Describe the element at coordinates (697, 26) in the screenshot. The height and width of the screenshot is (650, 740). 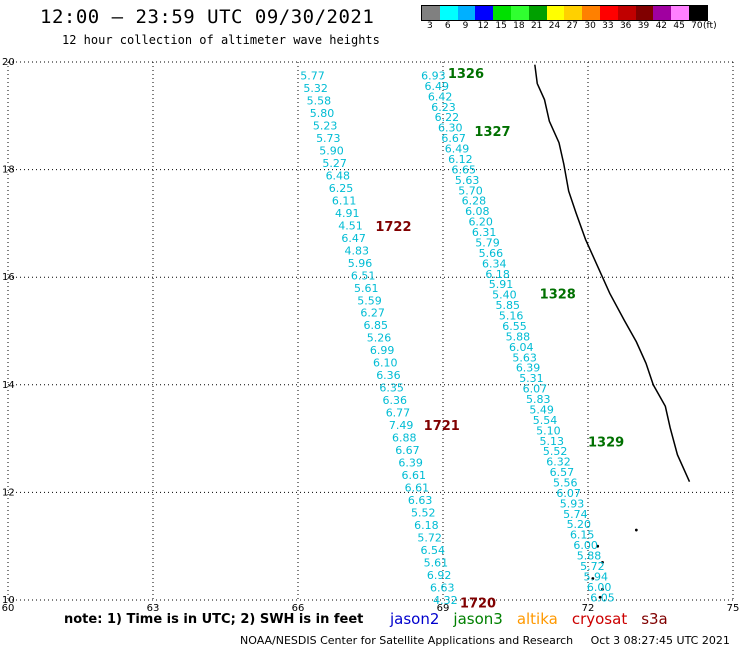
I see `scale-label: 70` at that location.